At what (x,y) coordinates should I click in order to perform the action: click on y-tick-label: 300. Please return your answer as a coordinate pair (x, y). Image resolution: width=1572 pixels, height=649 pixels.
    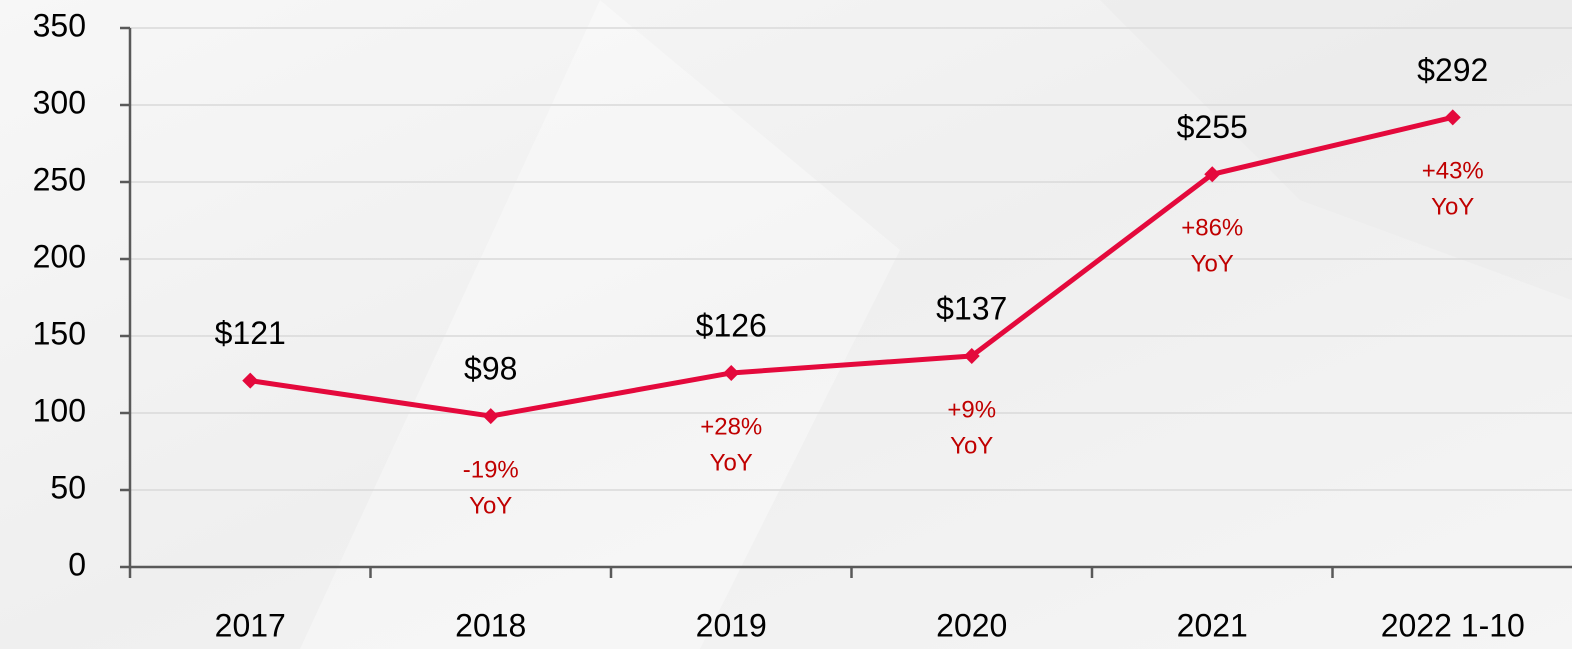
    Looking at the image, I should click on (59, 102).